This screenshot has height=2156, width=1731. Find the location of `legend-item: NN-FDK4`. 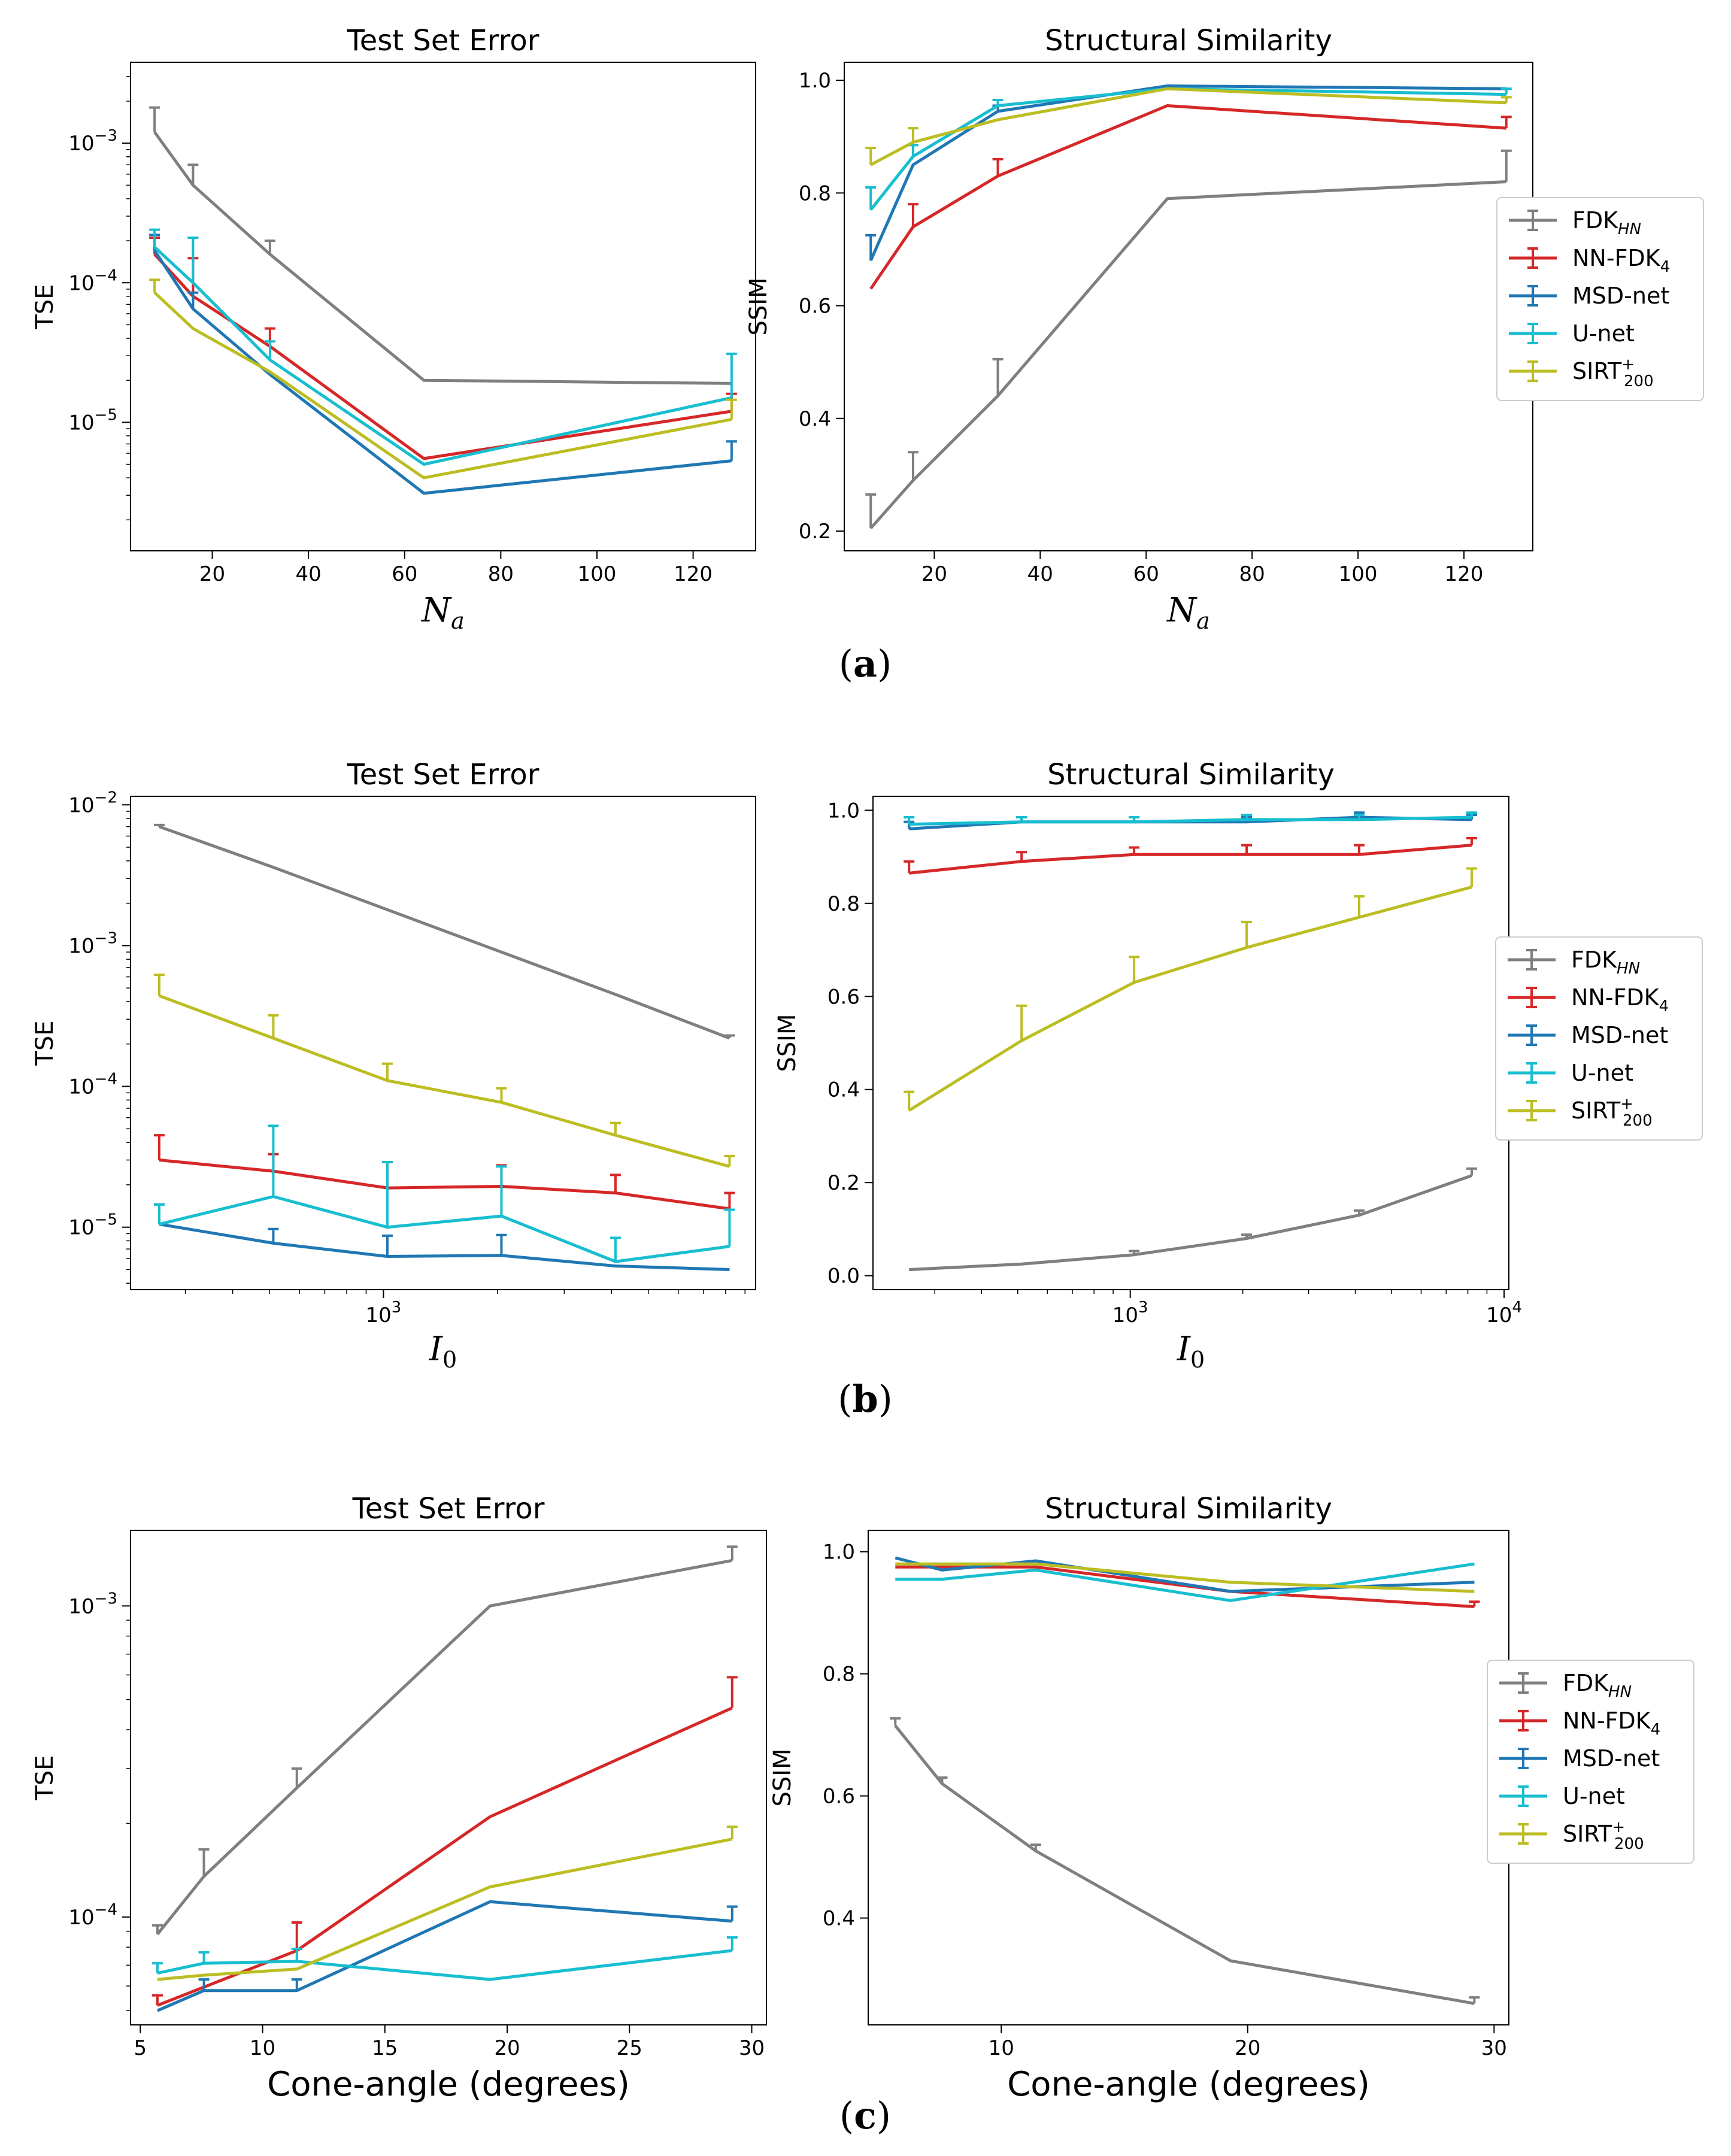

legend-item: NN-FDK4 is located at coordinates (1589, 260).